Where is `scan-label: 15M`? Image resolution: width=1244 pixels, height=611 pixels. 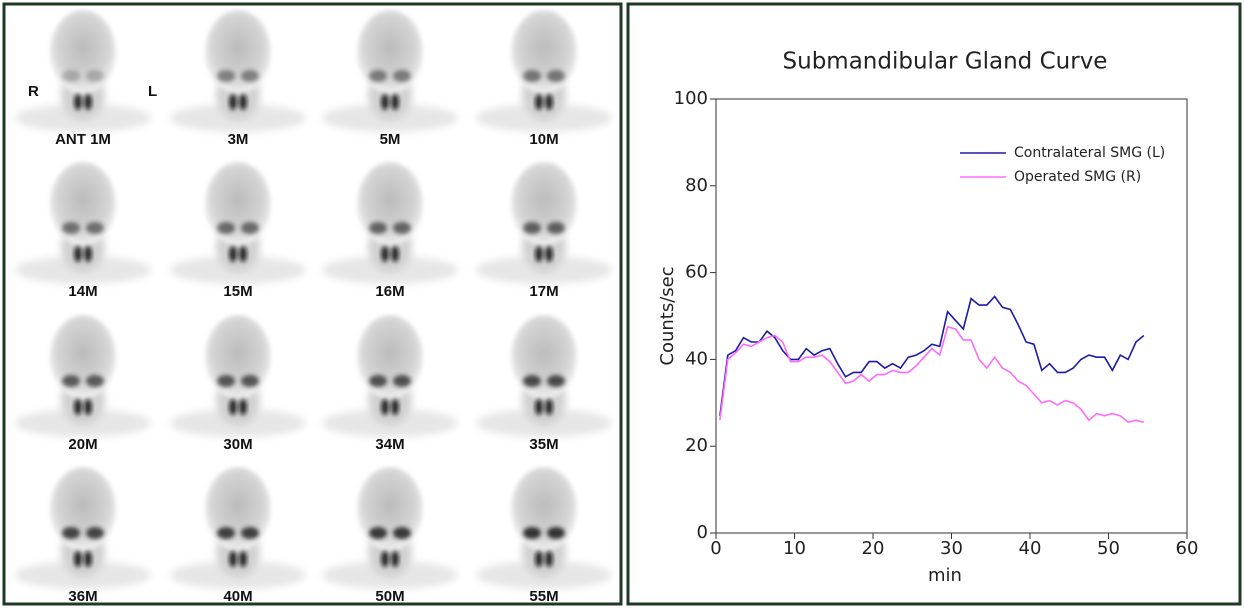
scan-label: 15M is located at coordinates (237, 291).